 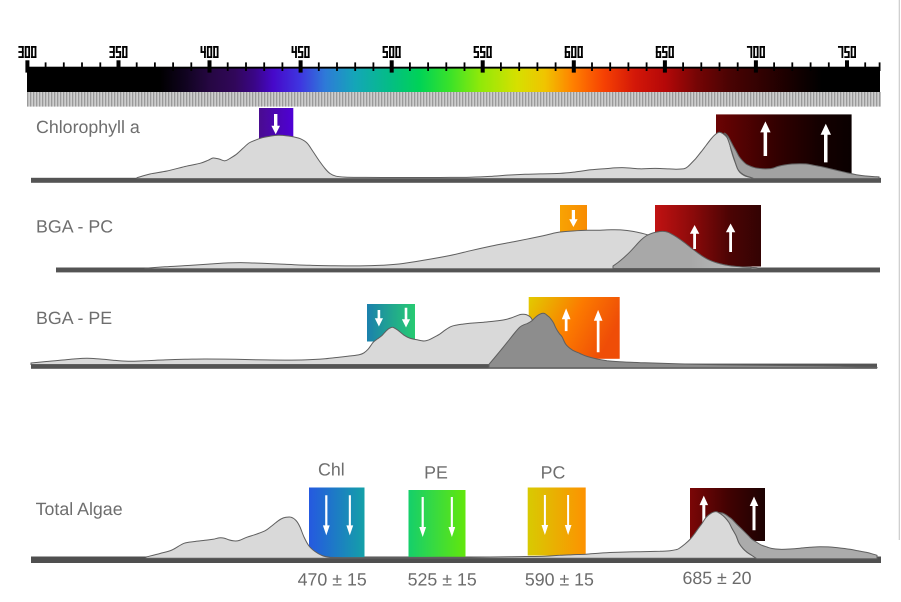 I want to click on svg-text: Chl, so click(x=331, y=470).